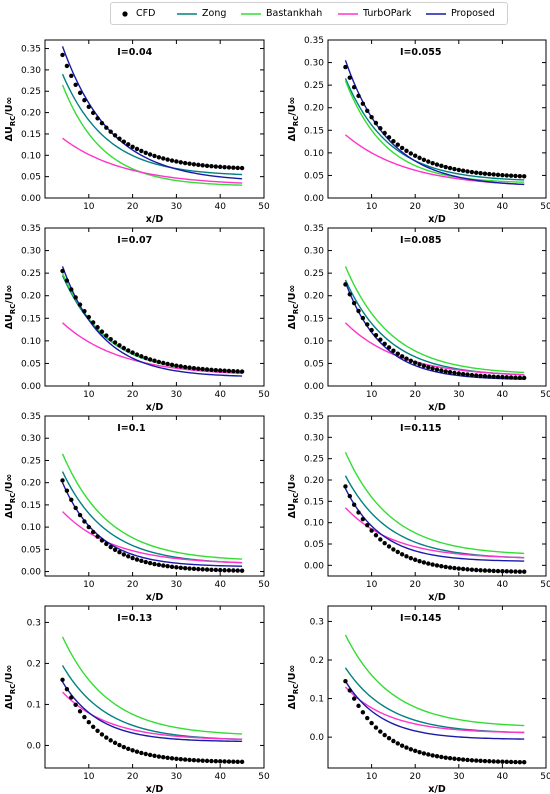  I want to click on series-line-proposed, so click(152, 321).